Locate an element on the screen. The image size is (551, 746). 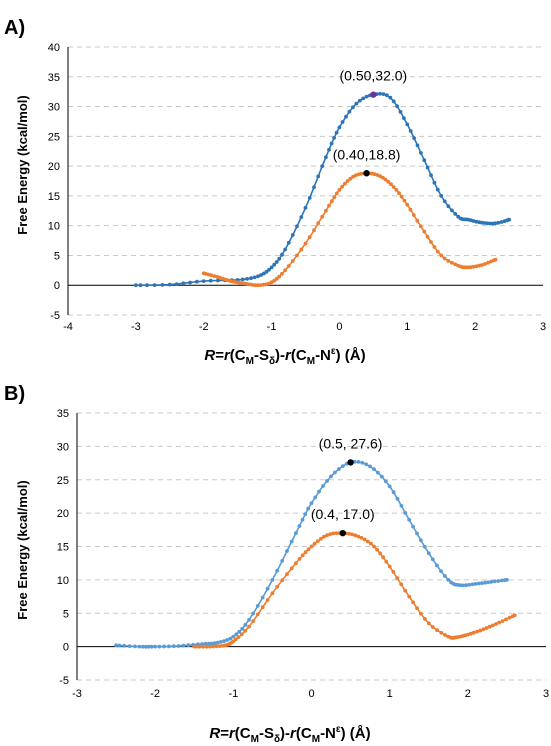
x-axis-label-part: ) (Å) is located at coordinates (351, 355).